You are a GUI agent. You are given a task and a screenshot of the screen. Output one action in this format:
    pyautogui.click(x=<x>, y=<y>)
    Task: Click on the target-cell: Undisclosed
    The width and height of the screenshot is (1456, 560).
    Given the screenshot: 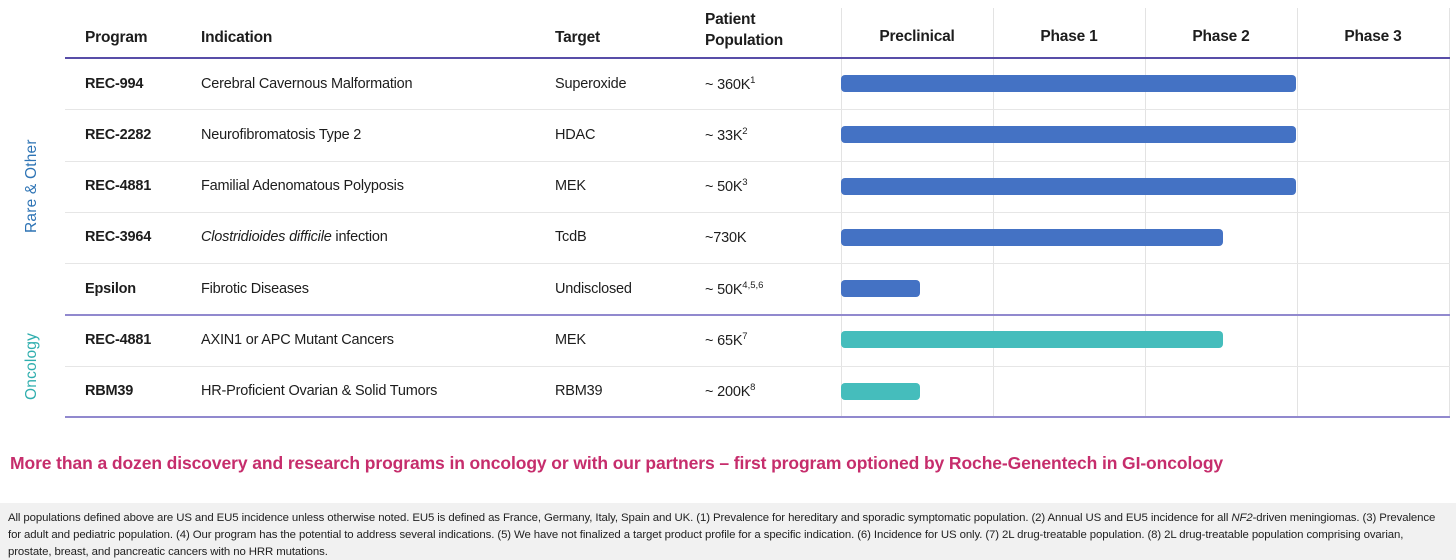 What is the action you would take?
    pyautogui.click(x=593, y=288)
    